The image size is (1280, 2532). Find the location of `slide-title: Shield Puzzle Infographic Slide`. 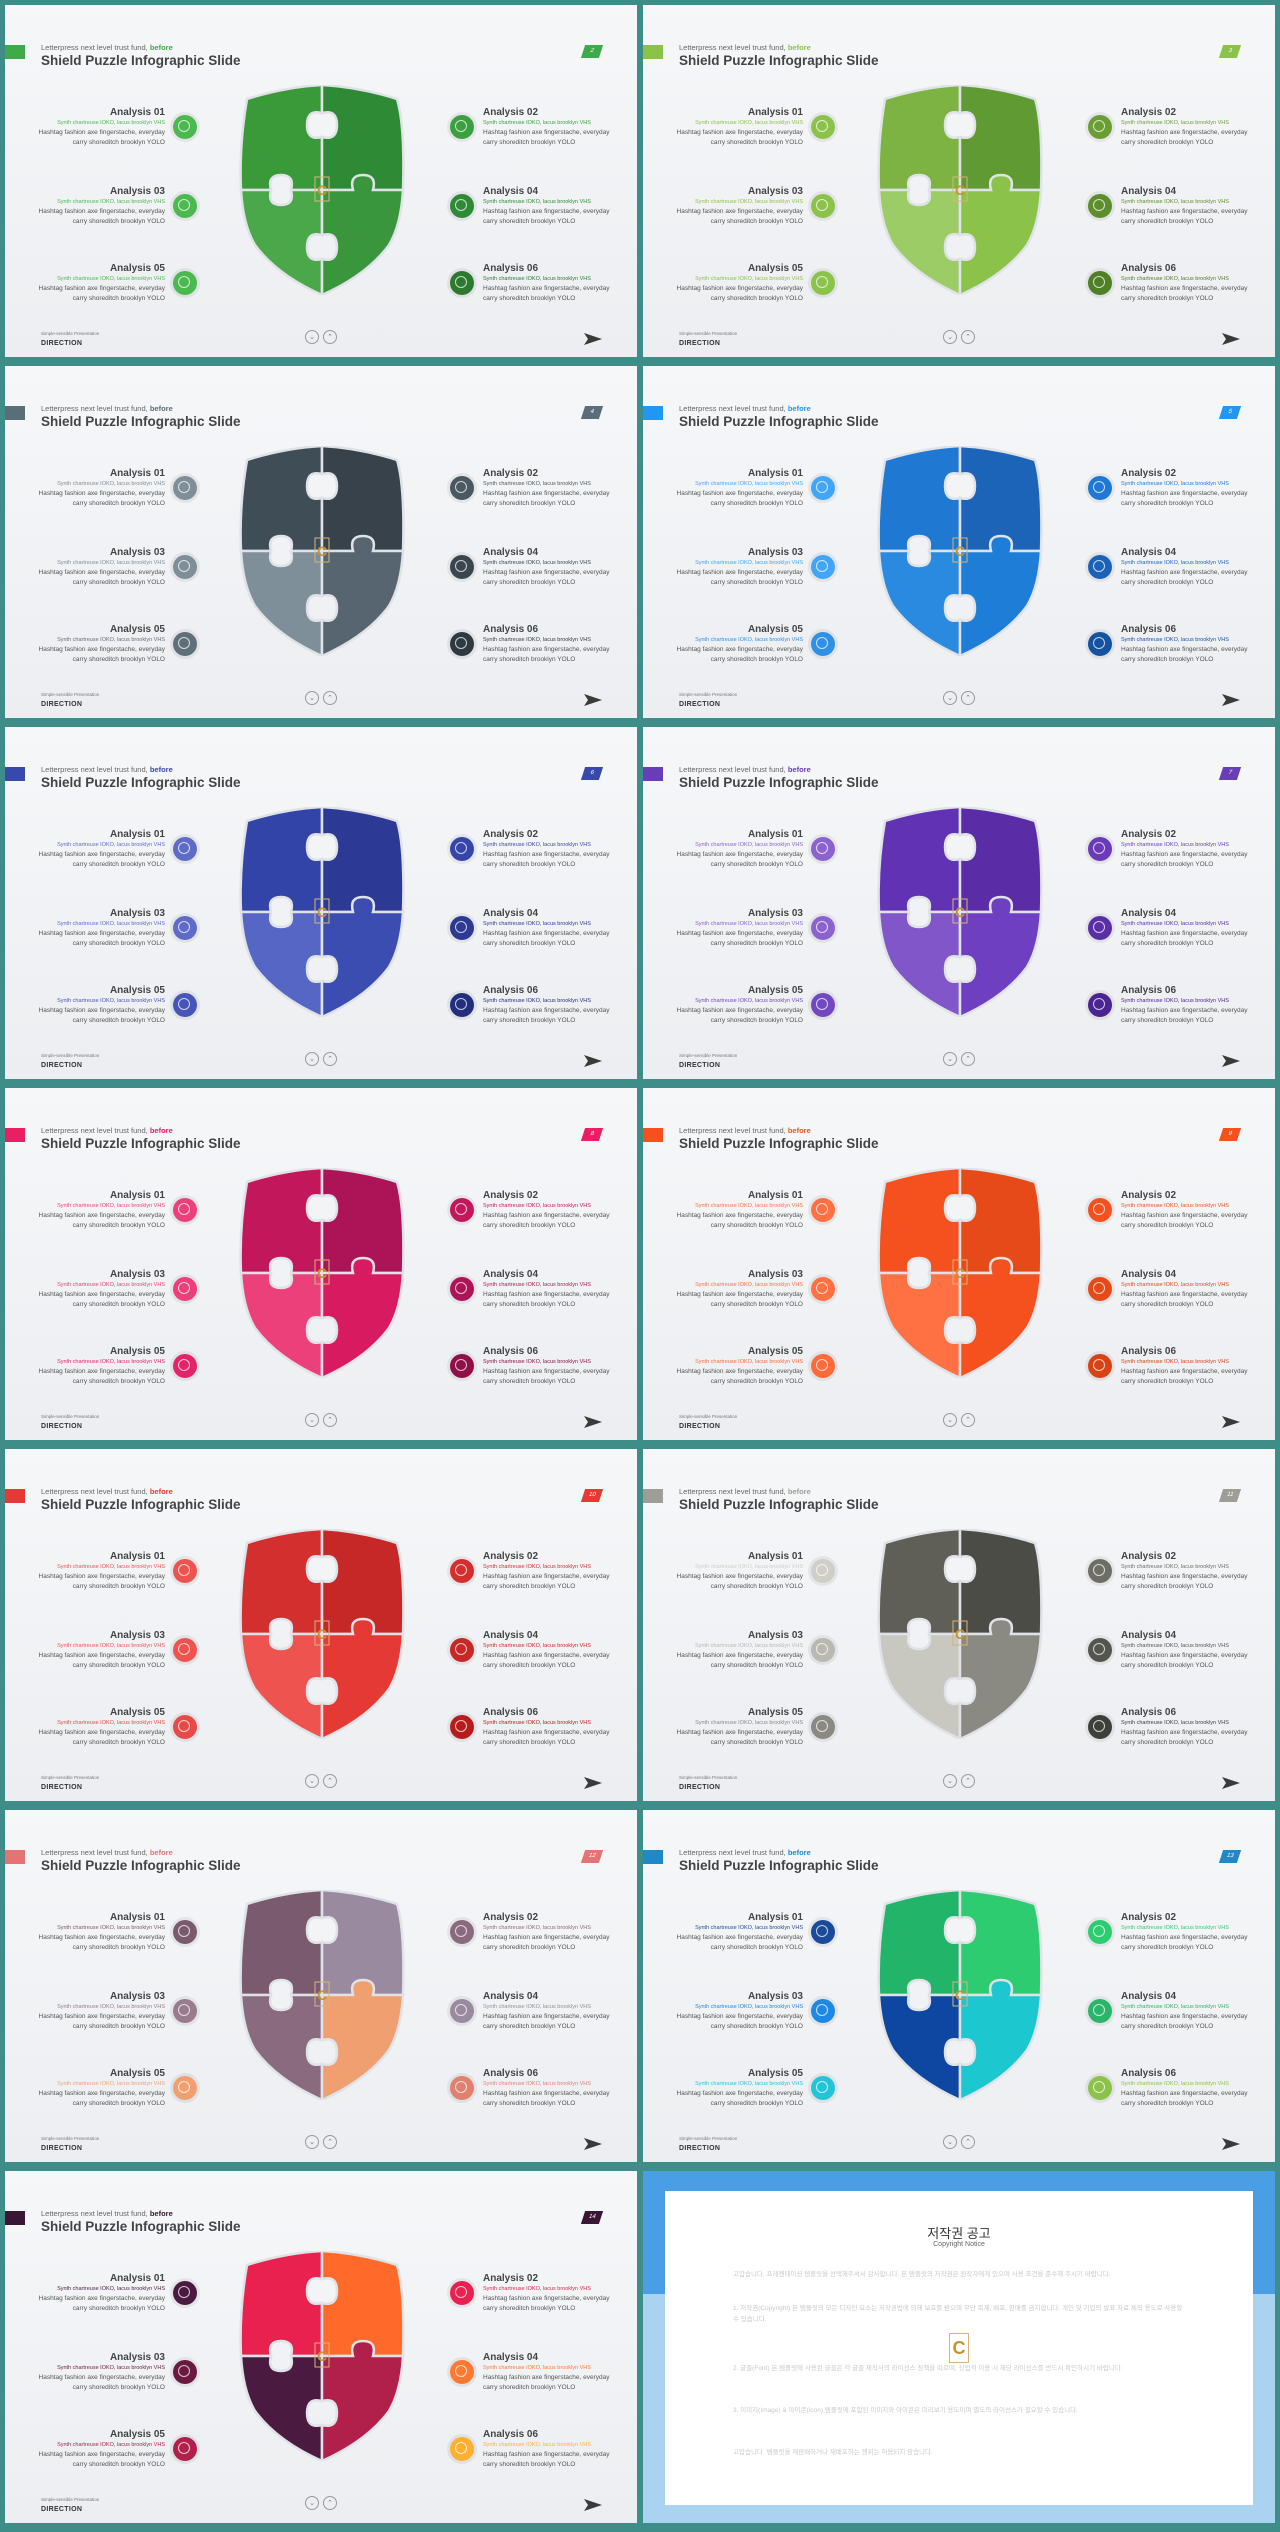

slide-title: Shield Puzzle Infographic Slide is located at coordinates (141, 1504).